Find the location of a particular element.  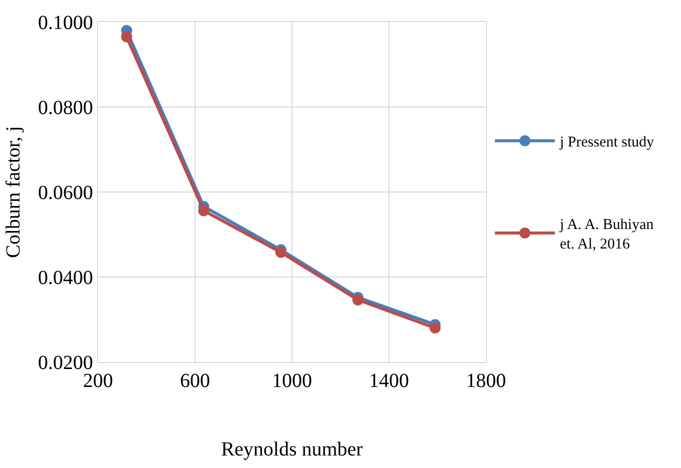

x-tick-label: 1800 is located at coordinates (486, 381).